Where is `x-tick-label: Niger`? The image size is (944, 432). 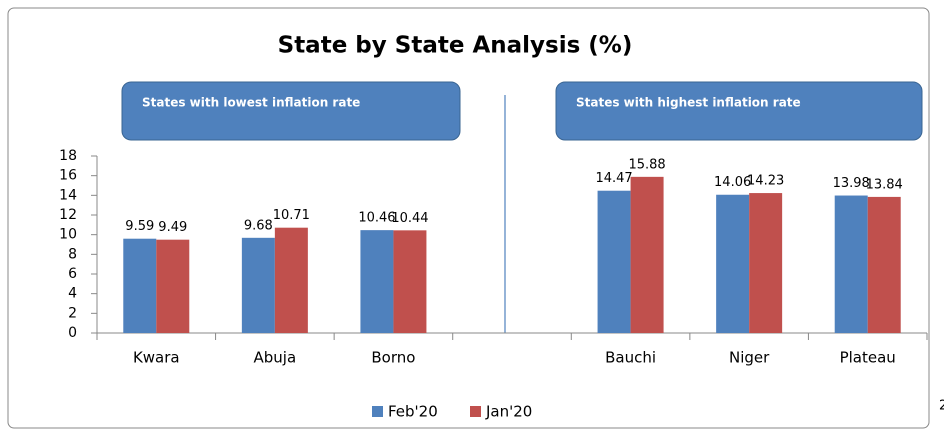
x-tick-label: Niger is located at coordinates (749, 358).